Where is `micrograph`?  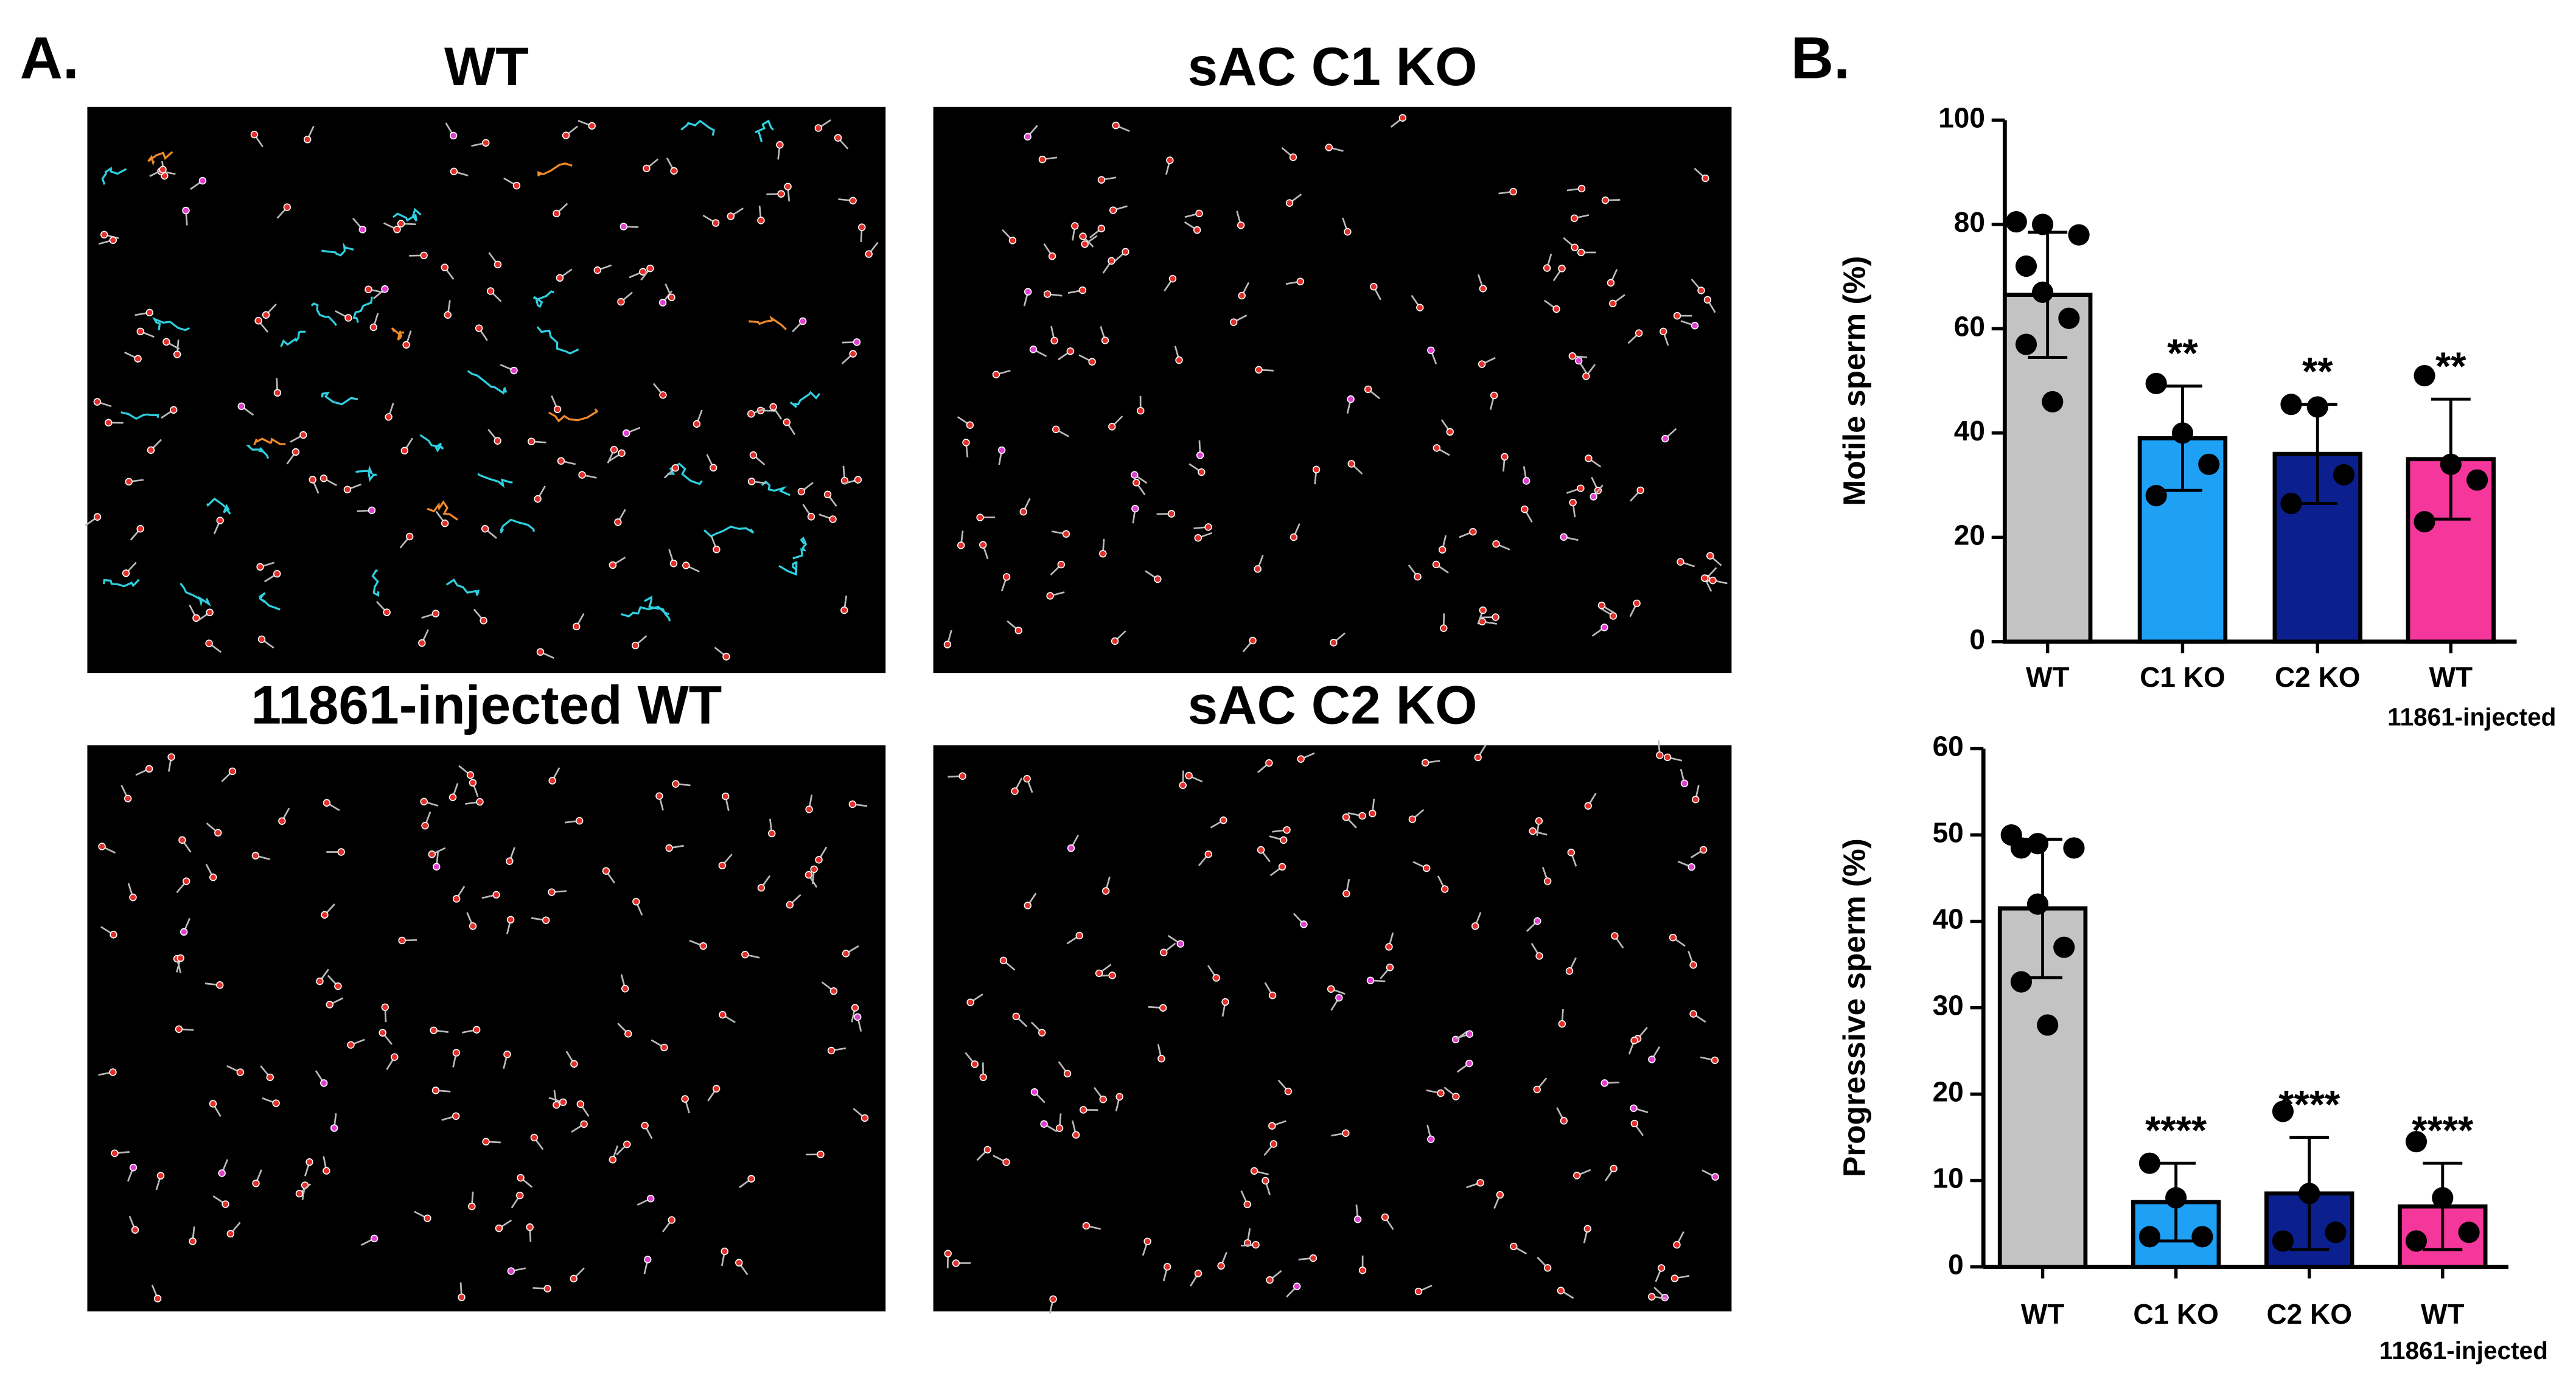
micrograph is located at coordinates (1332, 389).